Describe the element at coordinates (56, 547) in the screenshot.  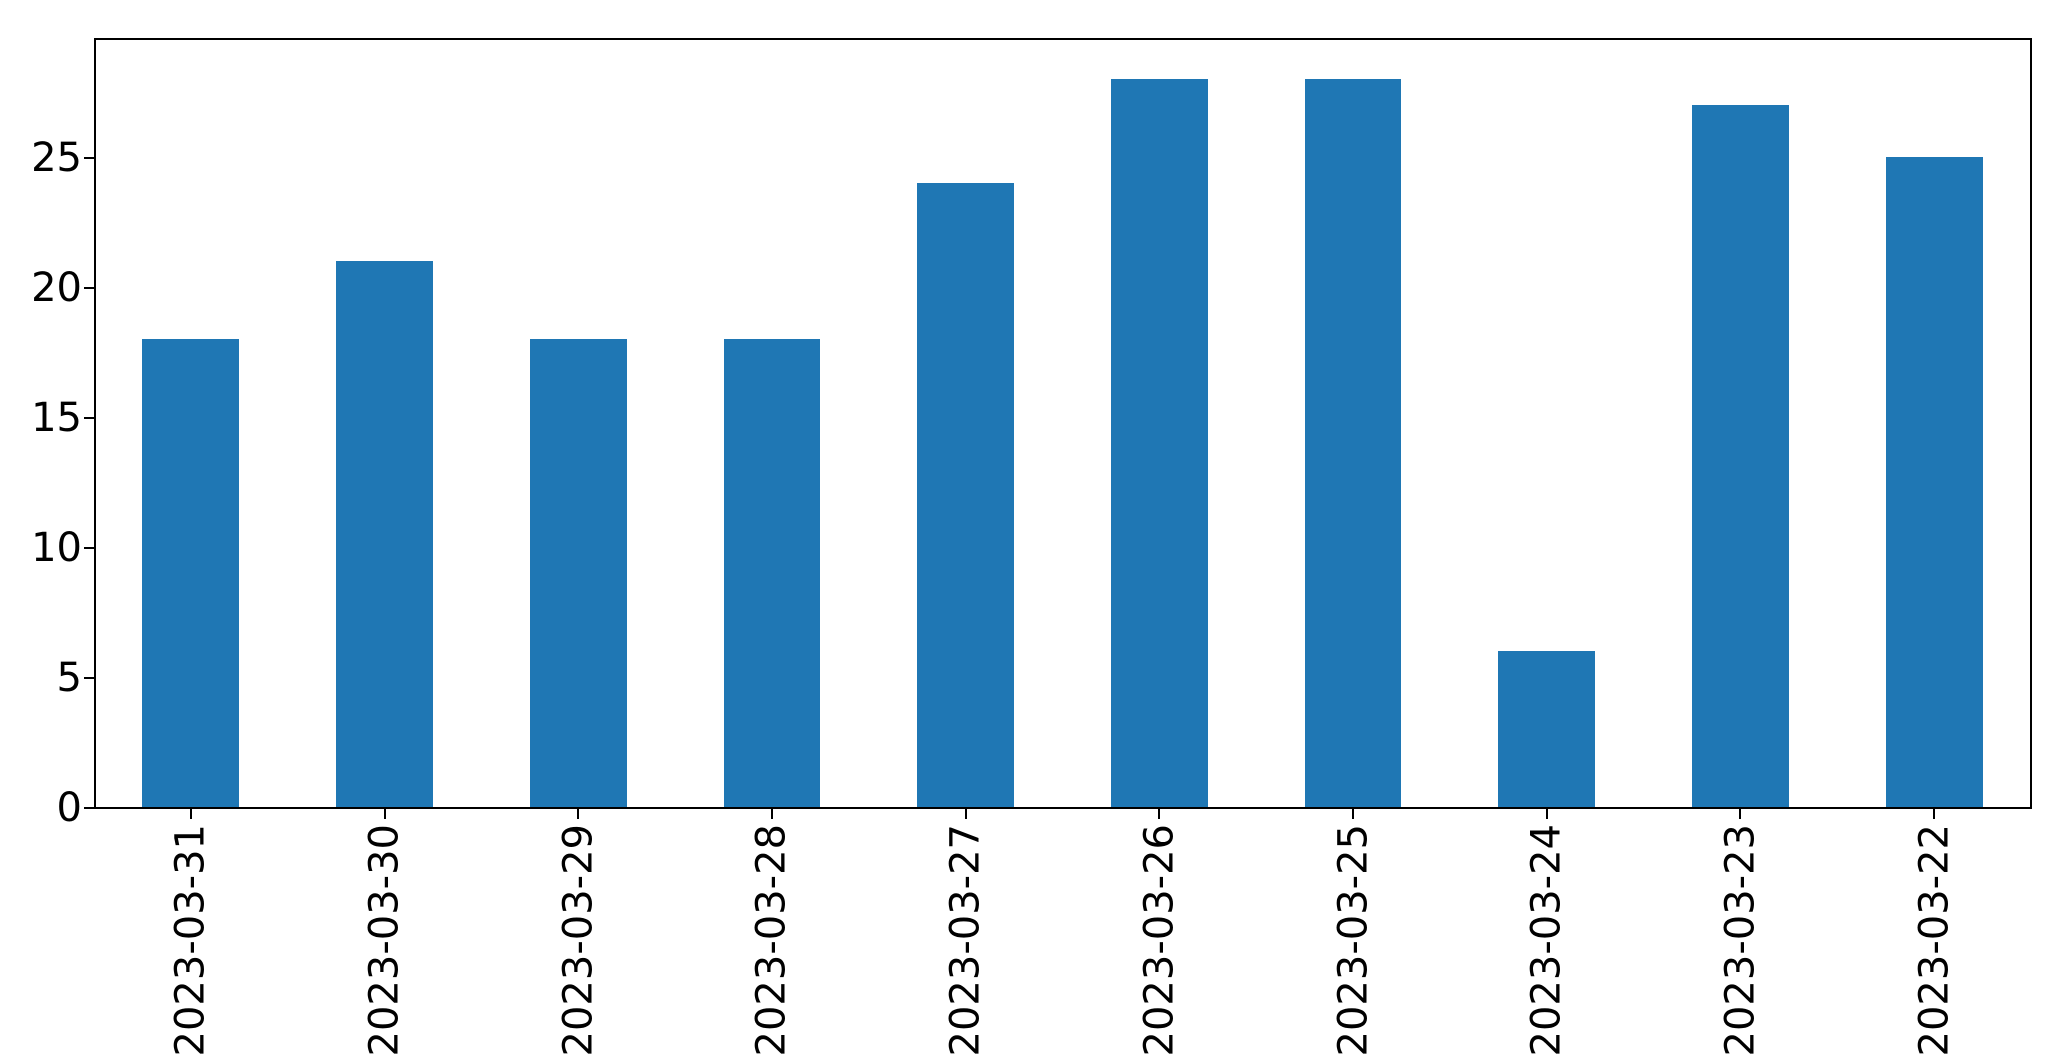
I see `y-tick-label: 10` at that location.